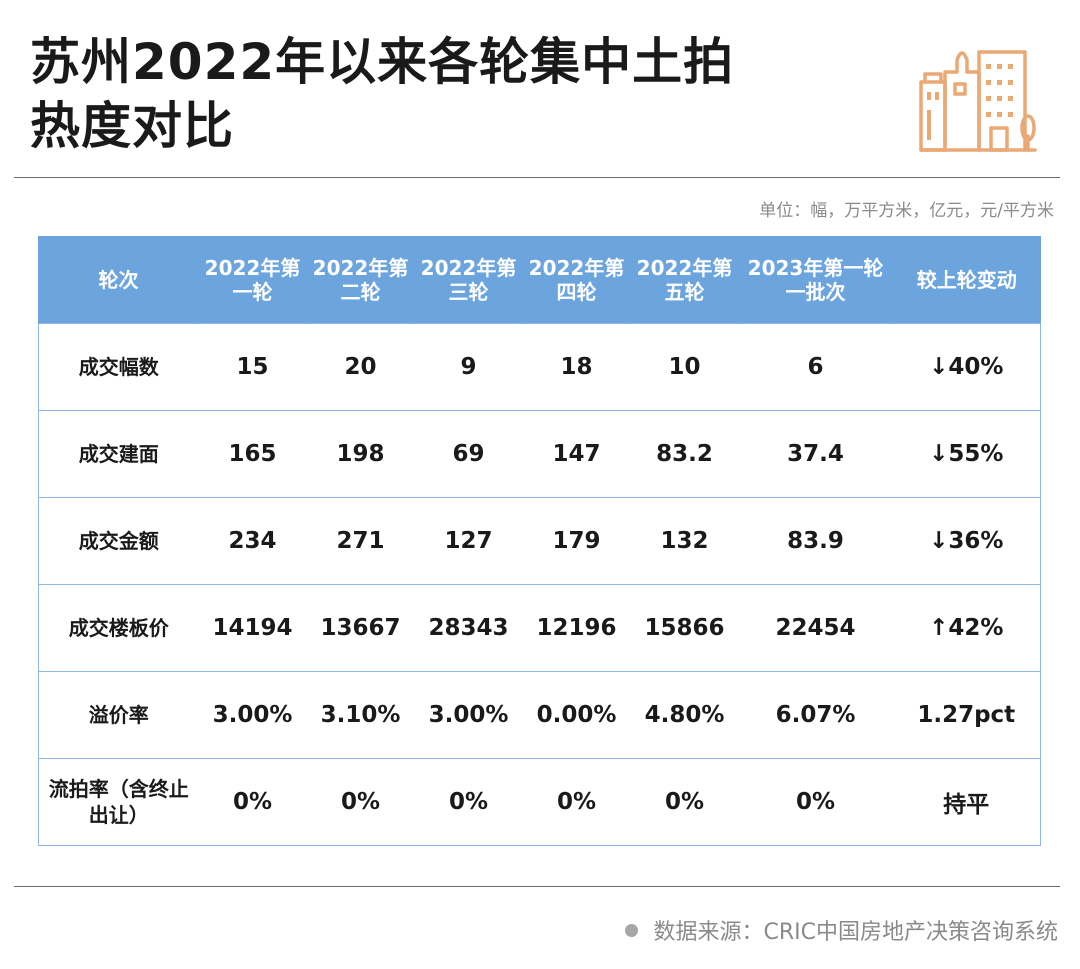 This screenshot has height=969, width=1080. Describe the element at coordinates (966, 541) in the screenshot. I see `change-cell: ↓36%` at that location.